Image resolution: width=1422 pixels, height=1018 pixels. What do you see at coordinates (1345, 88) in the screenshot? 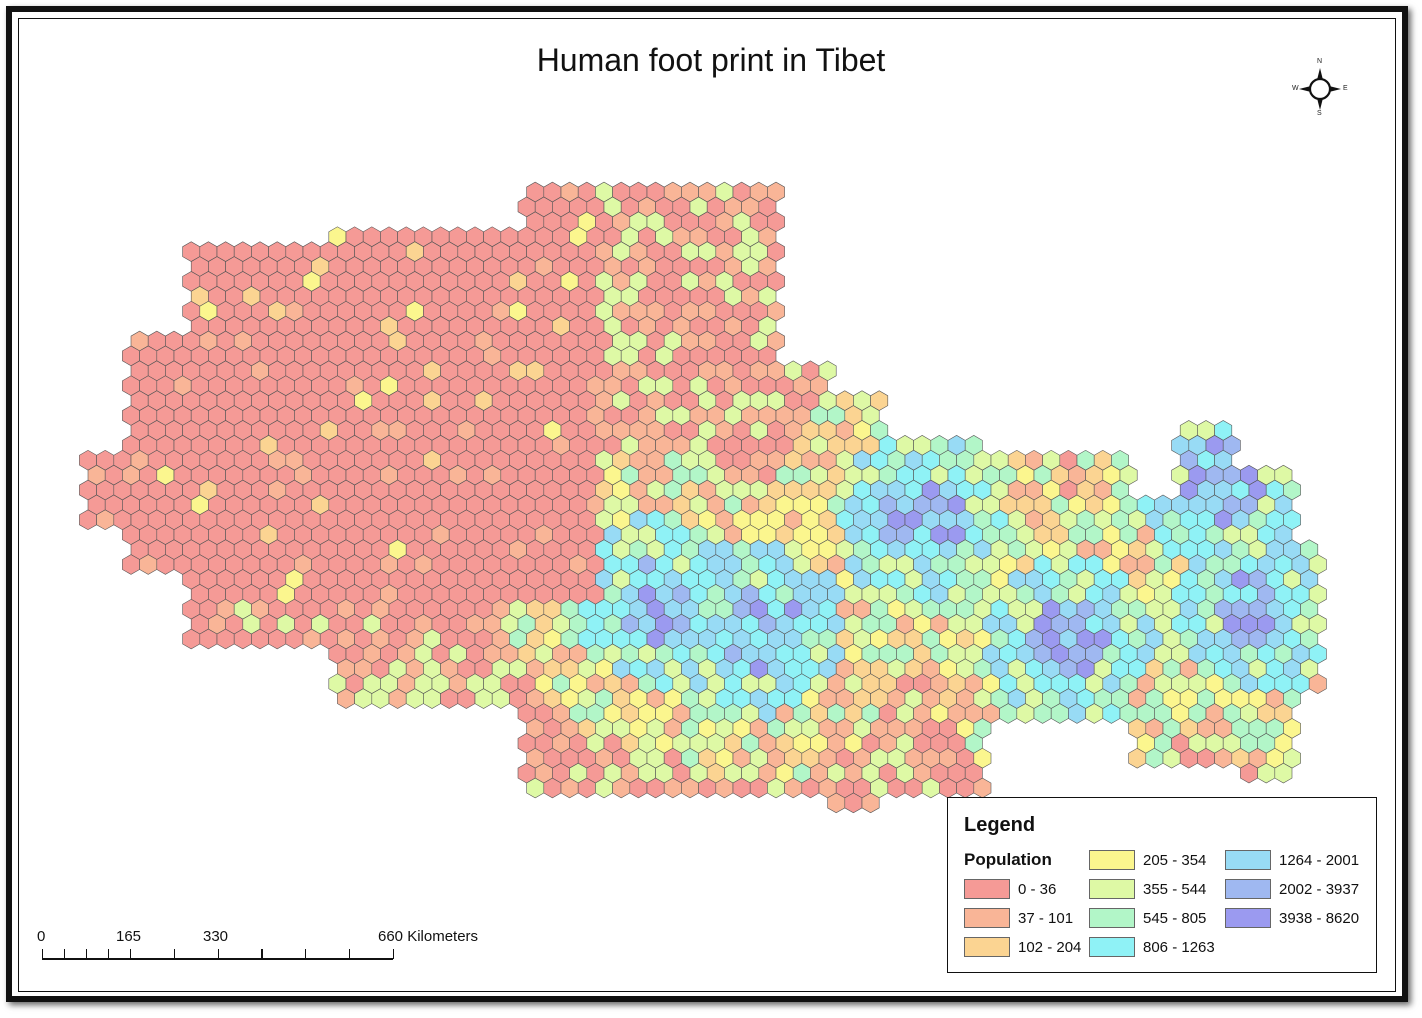
I see `compass-east-label: E` at bounding box center [1345, 88].